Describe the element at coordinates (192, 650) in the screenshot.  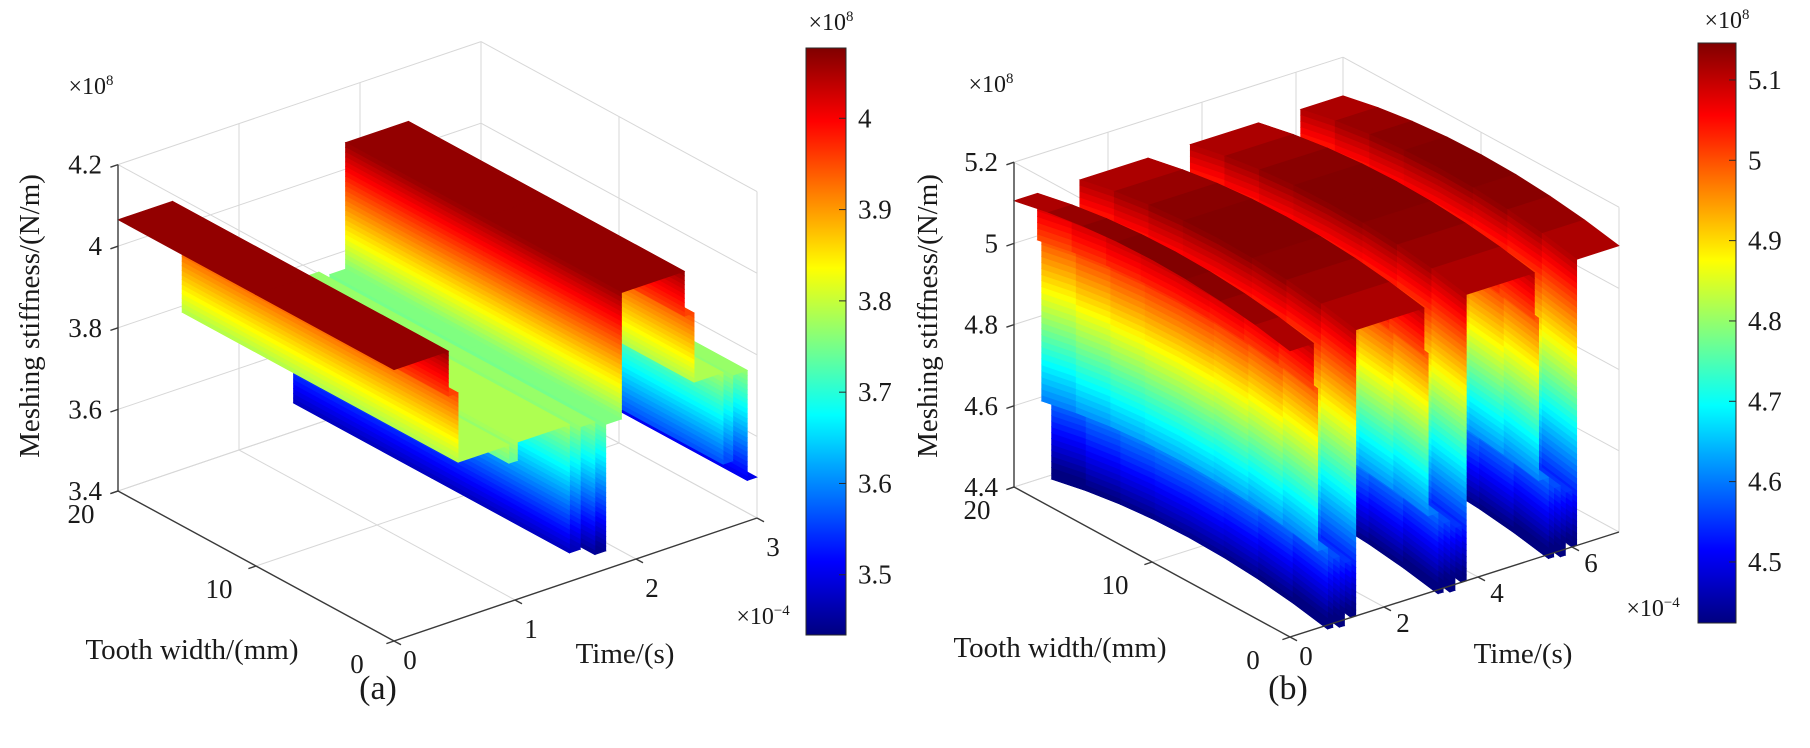
I see `y-axis-title-a: Tooth width/(mm)` at that location.